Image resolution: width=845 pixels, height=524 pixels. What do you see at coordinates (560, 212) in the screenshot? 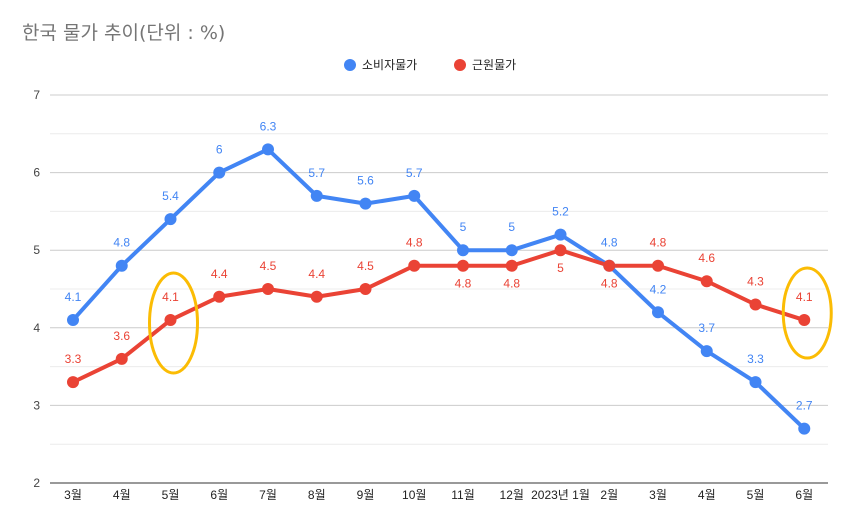
I see `data-label: 5.2` at bounding box center [560, 212].